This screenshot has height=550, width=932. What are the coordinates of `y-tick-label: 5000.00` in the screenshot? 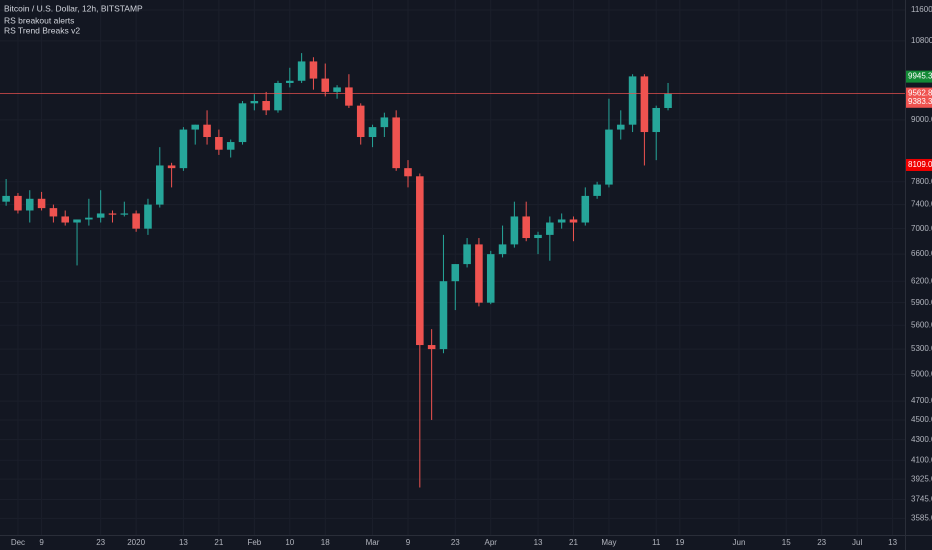 It's located at (921, 373).